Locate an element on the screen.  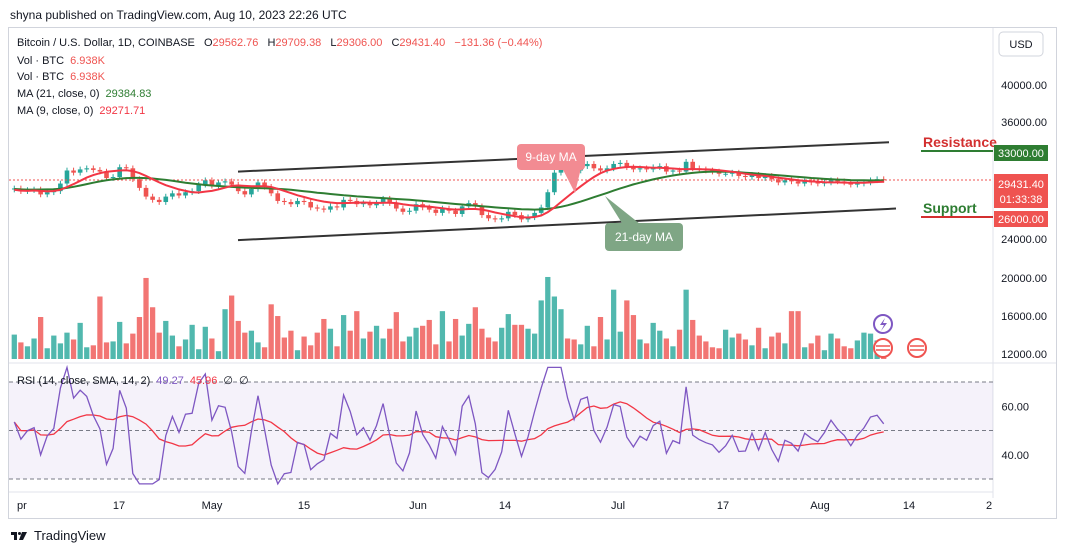
currency-button is located at coordinates (1021, 44).